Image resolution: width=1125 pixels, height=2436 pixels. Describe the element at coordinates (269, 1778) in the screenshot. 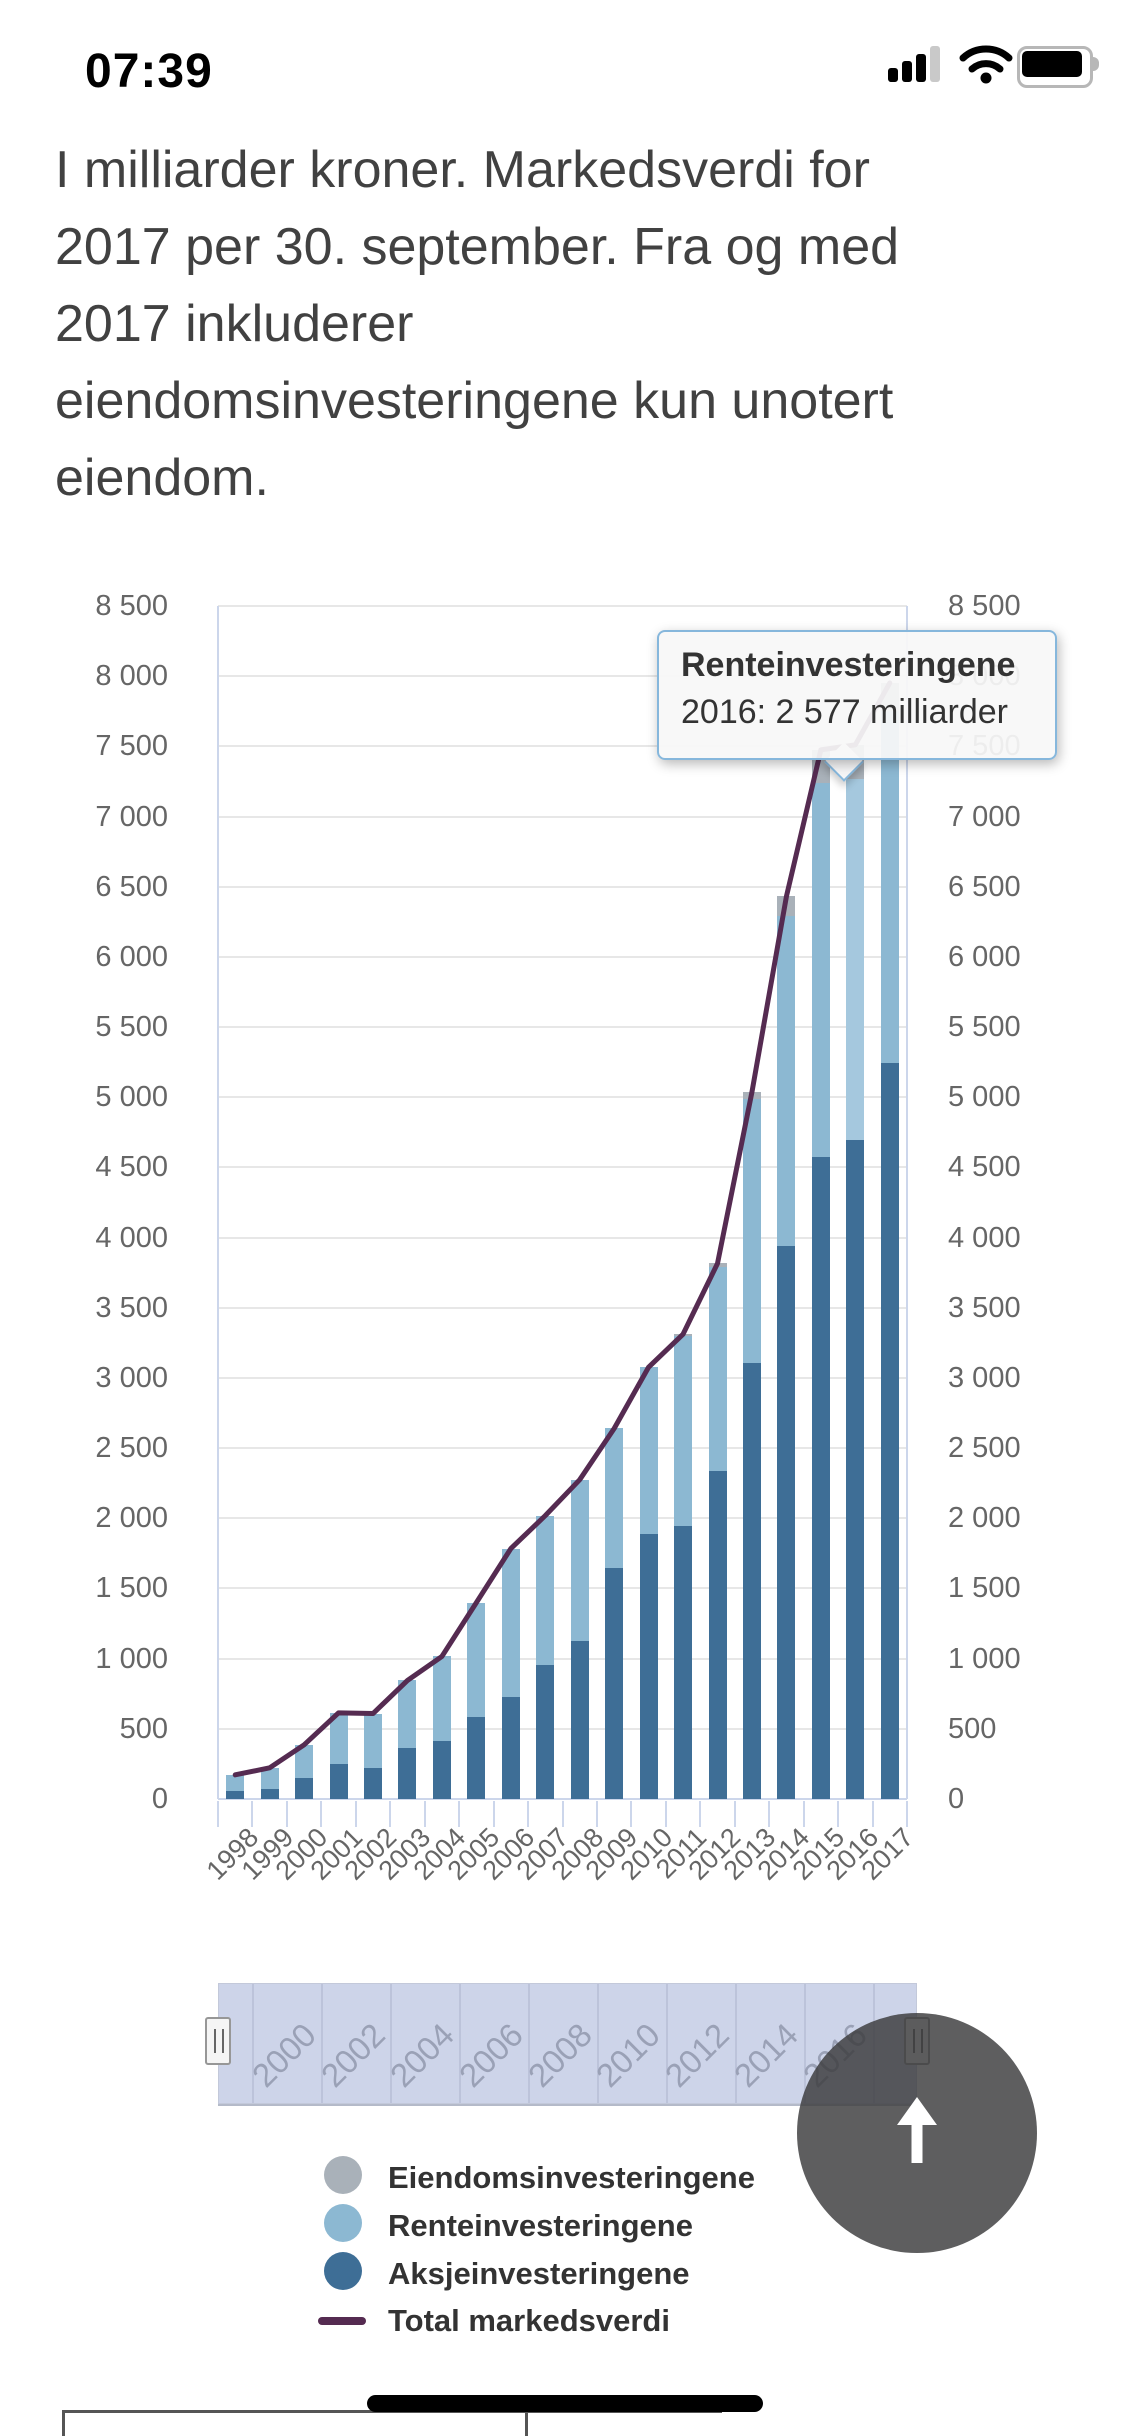

I see `bar-segment-rente-1999` at that location.